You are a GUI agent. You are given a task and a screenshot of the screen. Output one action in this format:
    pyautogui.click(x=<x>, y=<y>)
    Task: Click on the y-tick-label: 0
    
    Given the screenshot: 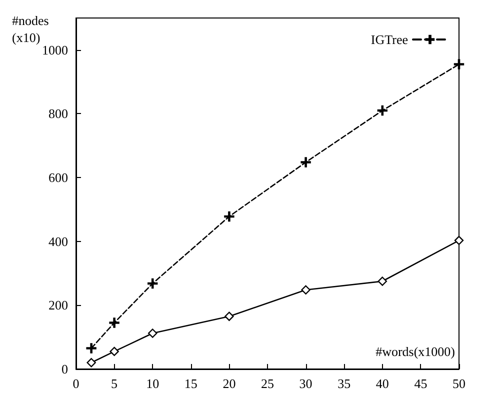 What is the action you would take?
    pyautogui.click(x=65, y=369)
    